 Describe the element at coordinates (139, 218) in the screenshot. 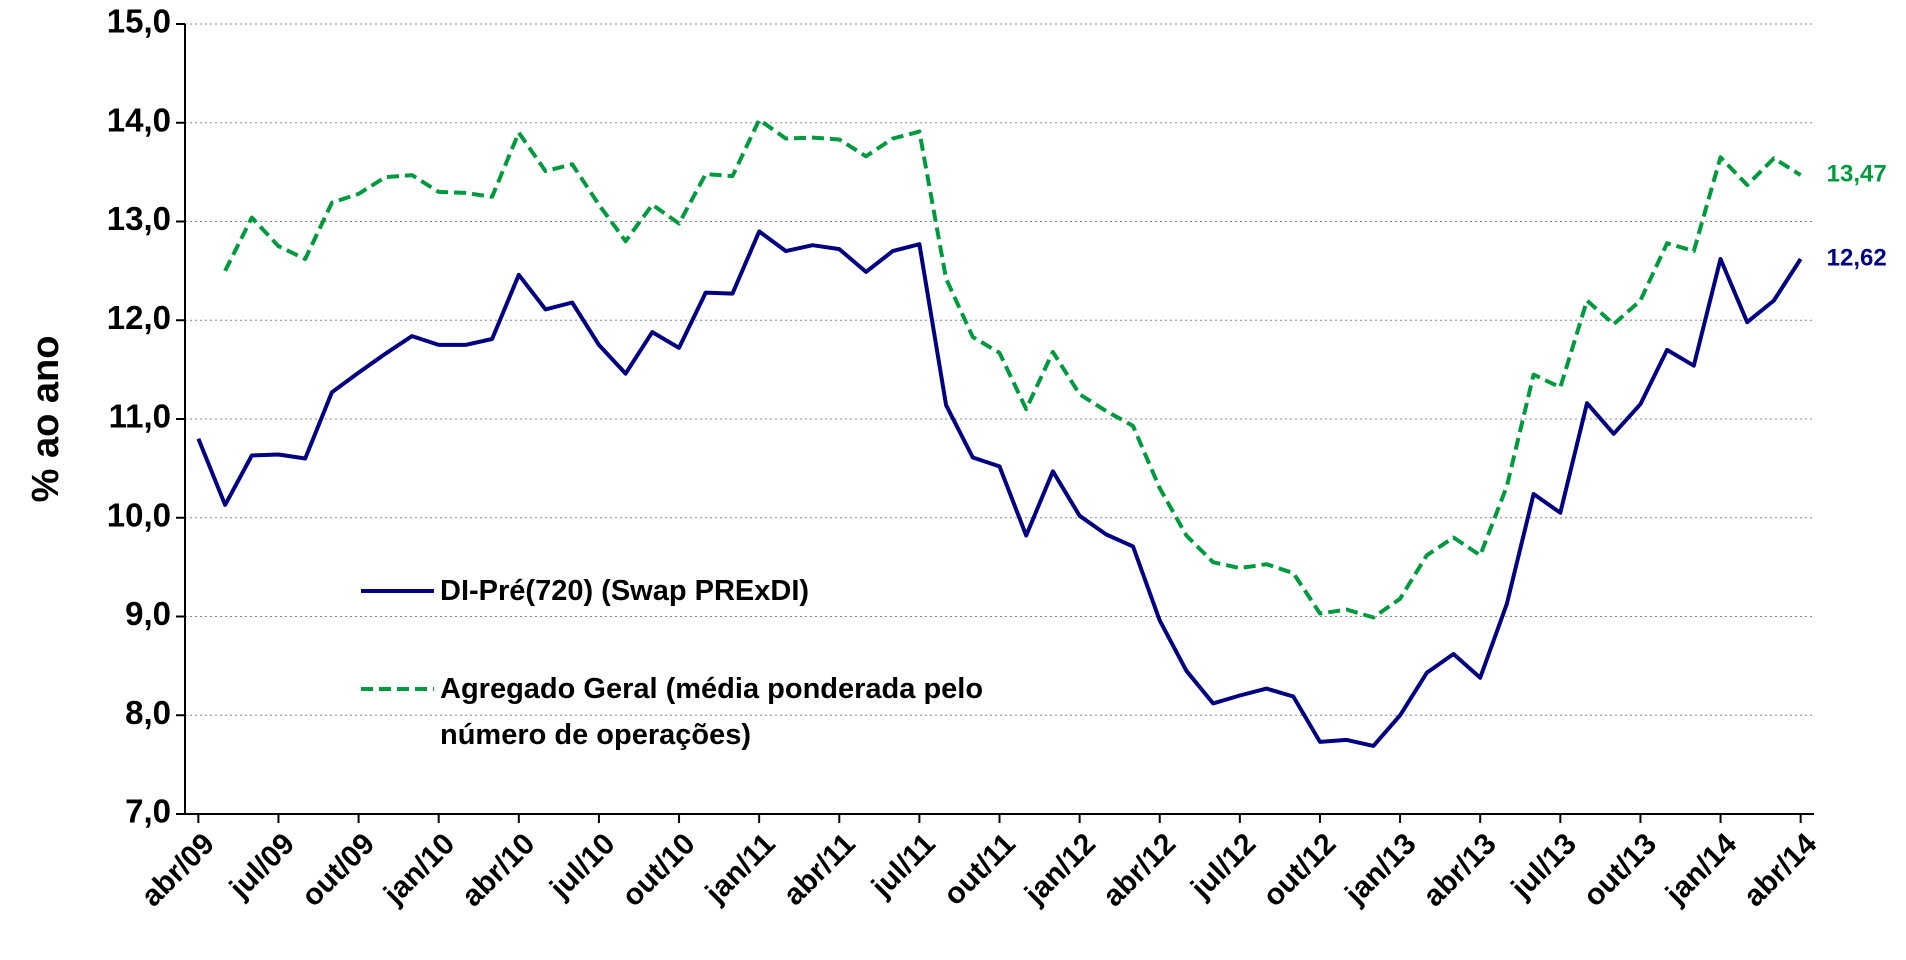

I see `y-tick-label: 13,0` at that location.